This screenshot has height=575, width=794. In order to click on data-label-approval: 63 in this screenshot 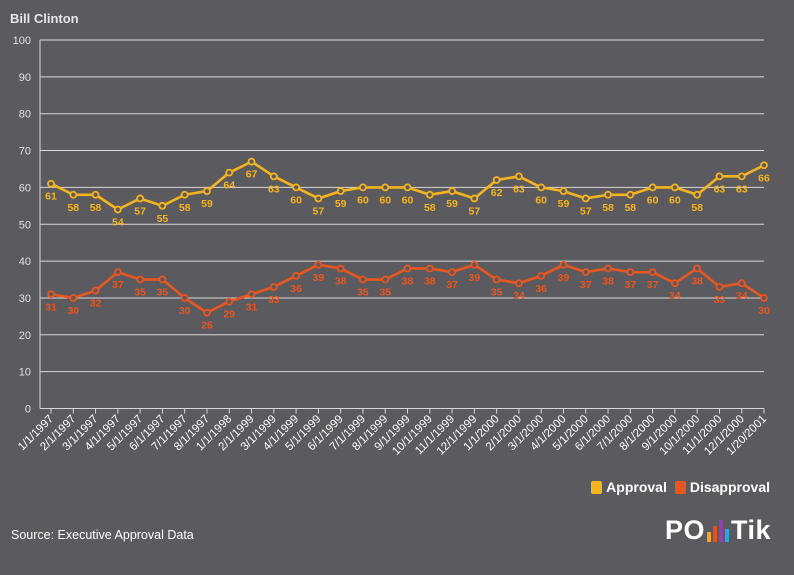, I will do `click(742, 189)`.